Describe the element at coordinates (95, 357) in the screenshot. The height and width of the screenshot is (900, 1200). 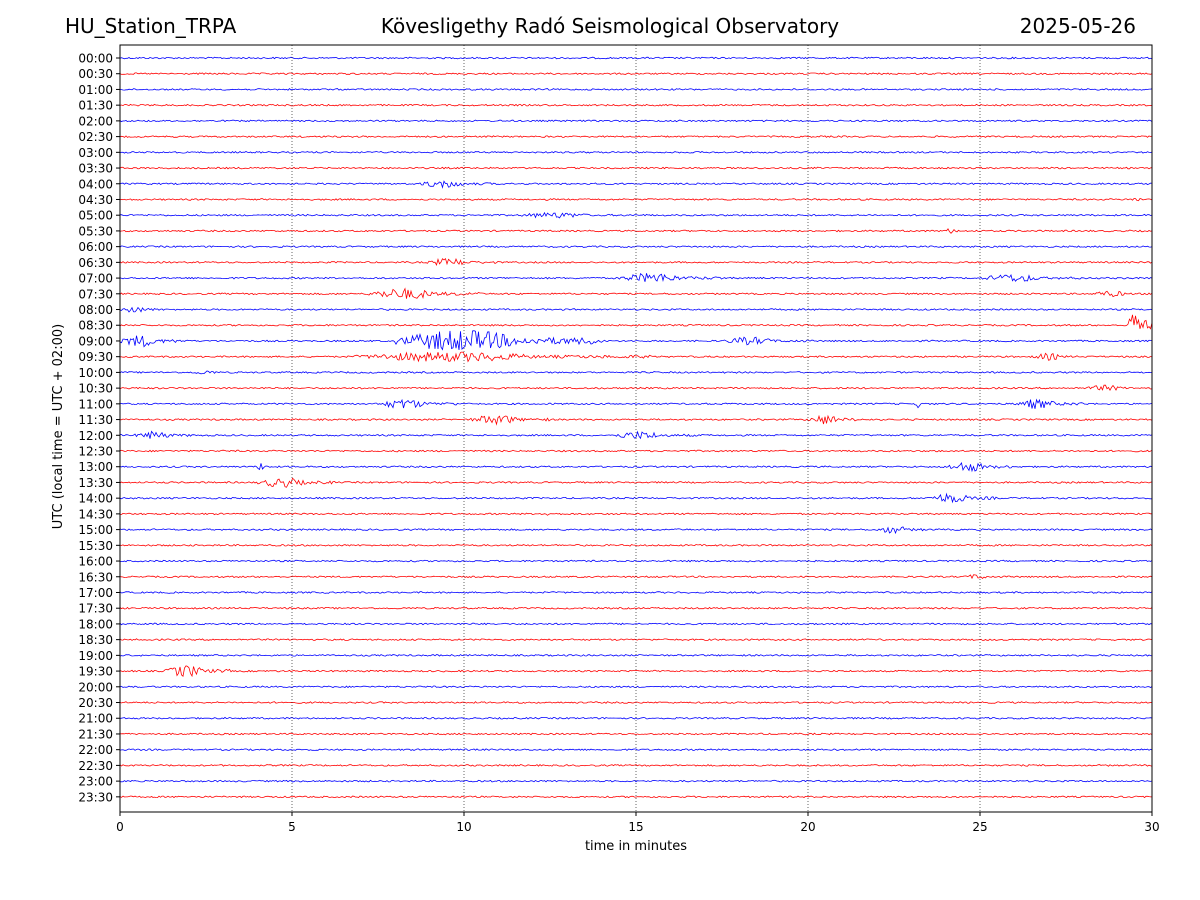
I see `y-tick-label: 09:30` at that location.